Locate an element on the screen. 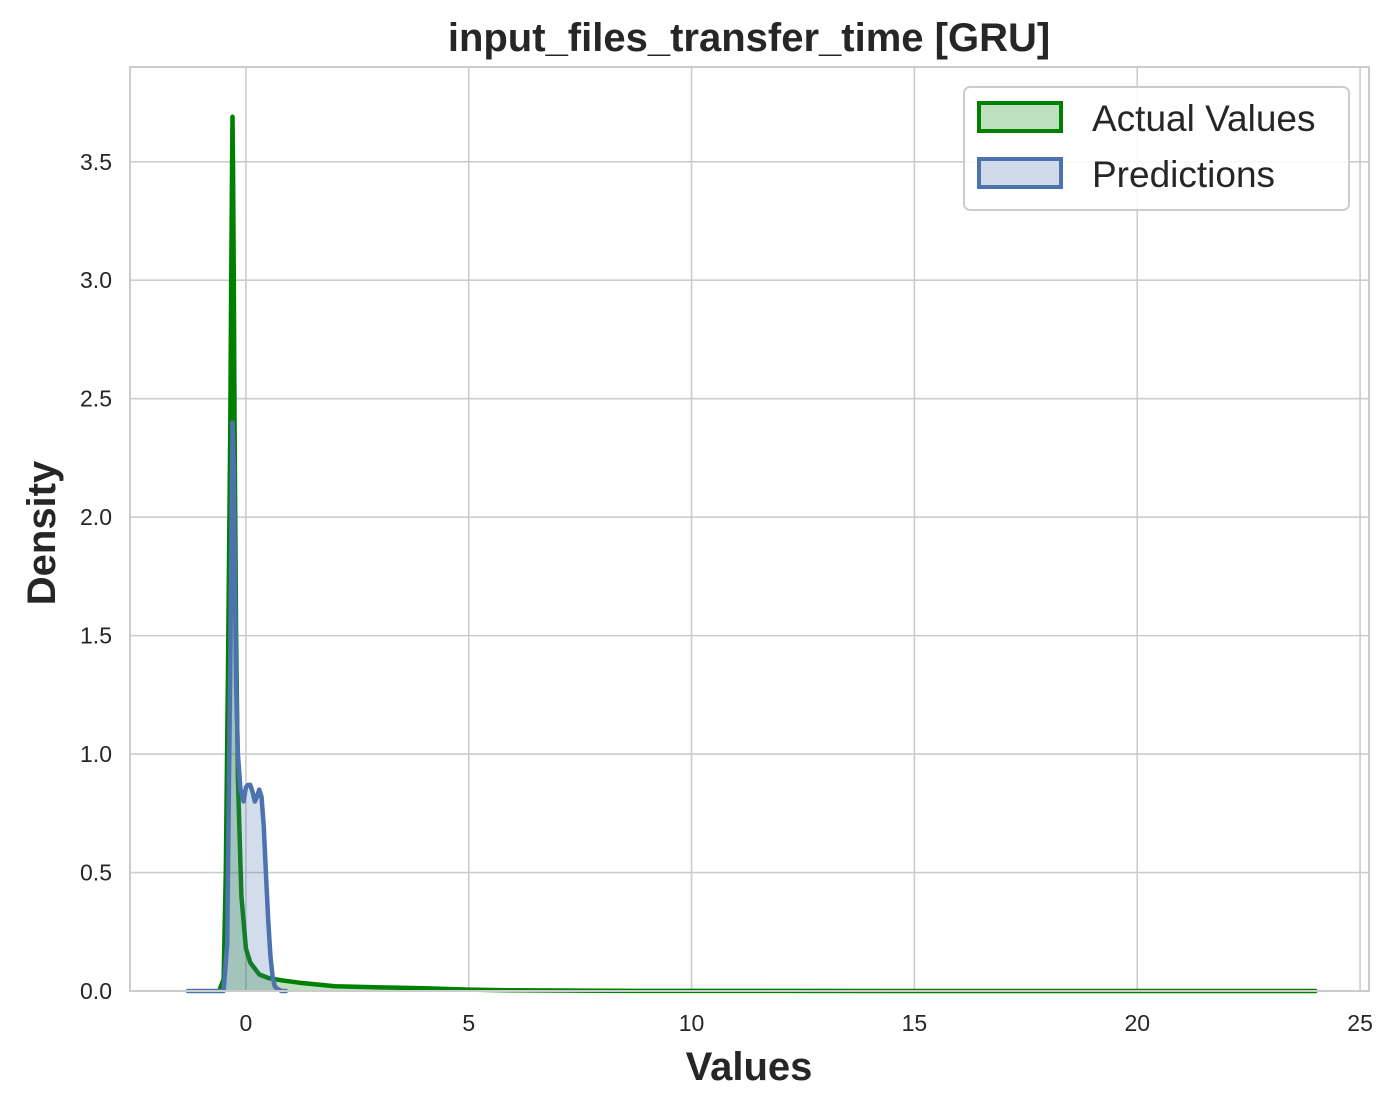 This screenshot has height=1108, width=1395. y-tick-label: 3.5 is located at coordinates (96, 162).